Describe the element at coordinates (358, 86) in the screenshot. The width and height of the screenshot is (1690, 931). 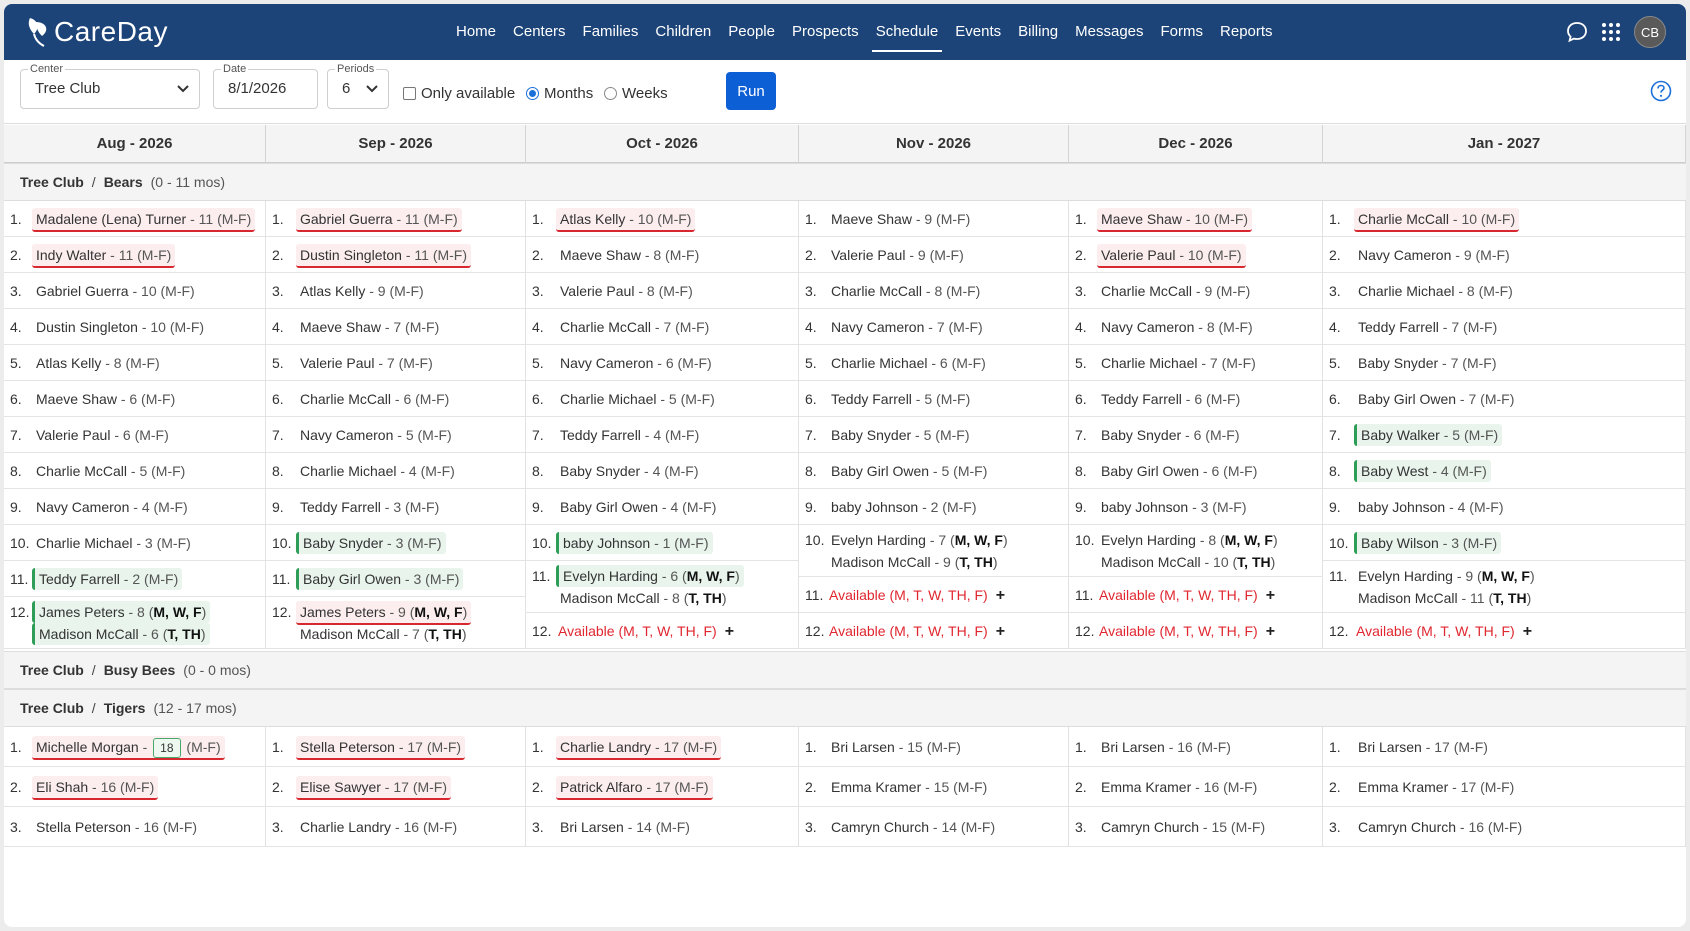
I see `periods-select: Periods 6` at that location.